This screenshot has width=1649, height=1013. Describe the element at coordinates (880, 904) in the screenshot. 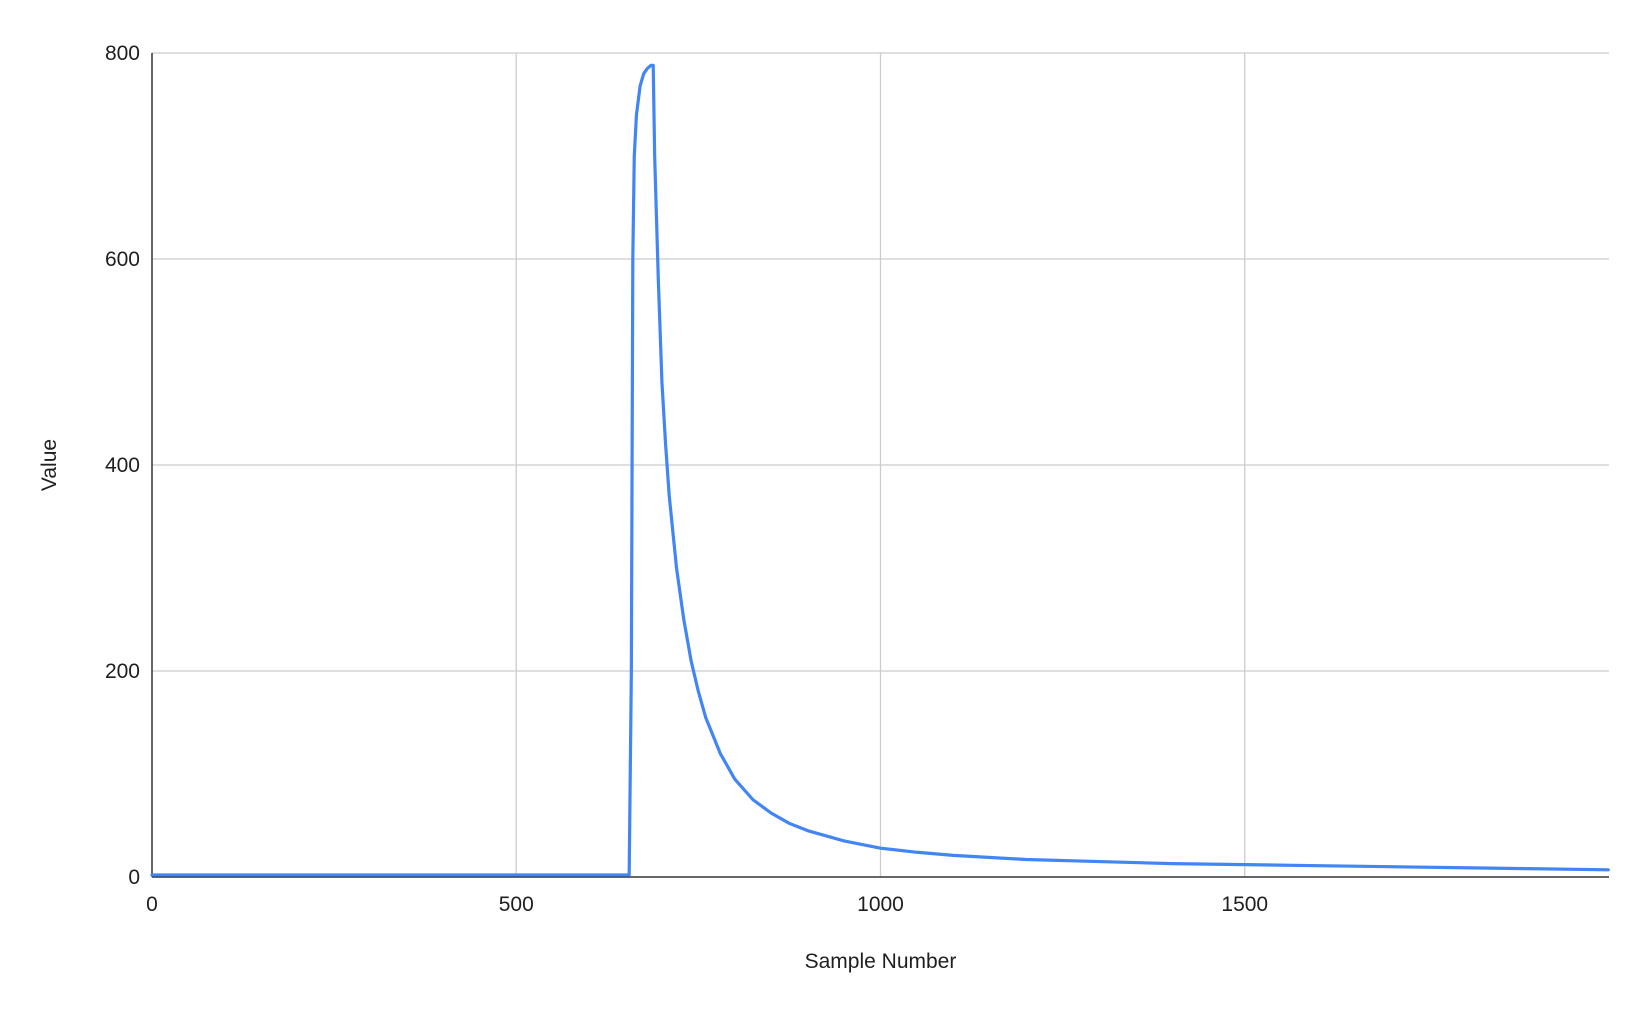

I see `x-tick-label: 1000` at that location.